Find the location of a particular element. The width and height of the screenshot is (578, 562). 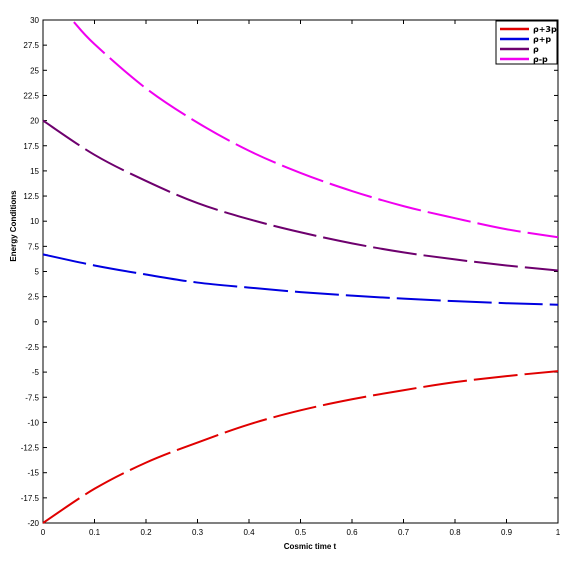

y-tick-label: -12.5 is located at coordinates (30, 448).